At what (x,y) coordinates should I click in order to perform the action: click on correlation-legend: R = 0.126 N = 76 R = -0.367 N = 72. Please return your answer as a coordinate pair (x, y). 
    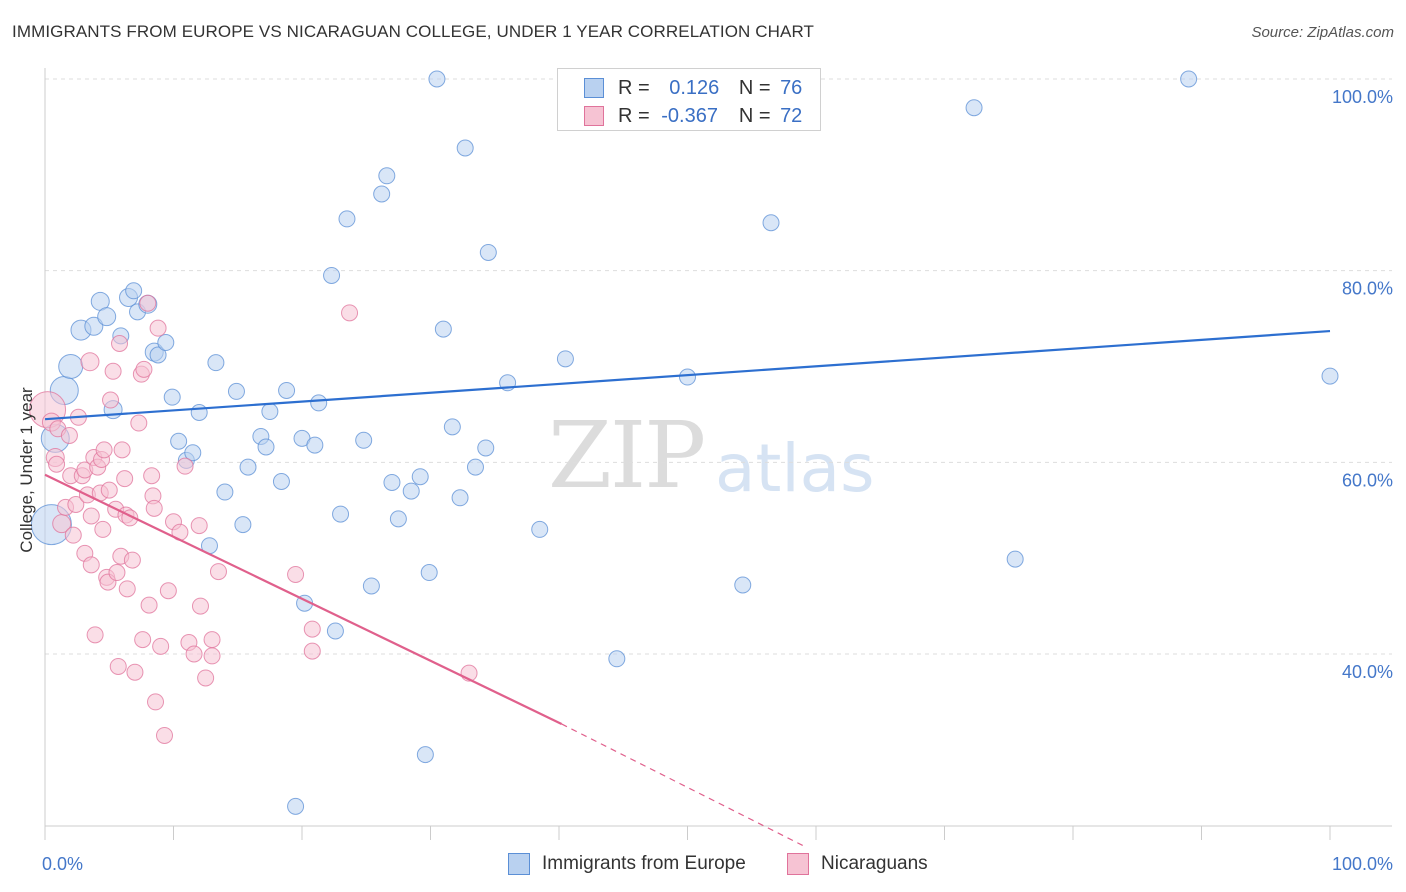
    Looking at the image, I should click on (689, 99).